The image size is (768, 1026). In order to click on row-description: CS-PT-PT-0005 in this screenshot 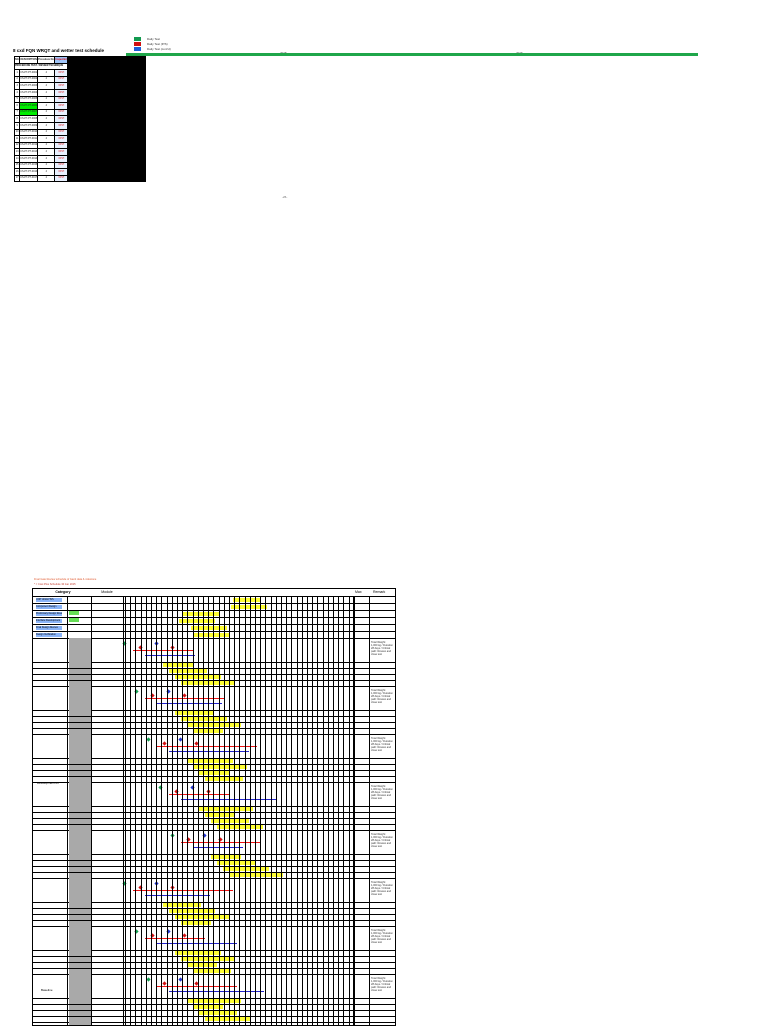, I will do `click(29, 99)`.